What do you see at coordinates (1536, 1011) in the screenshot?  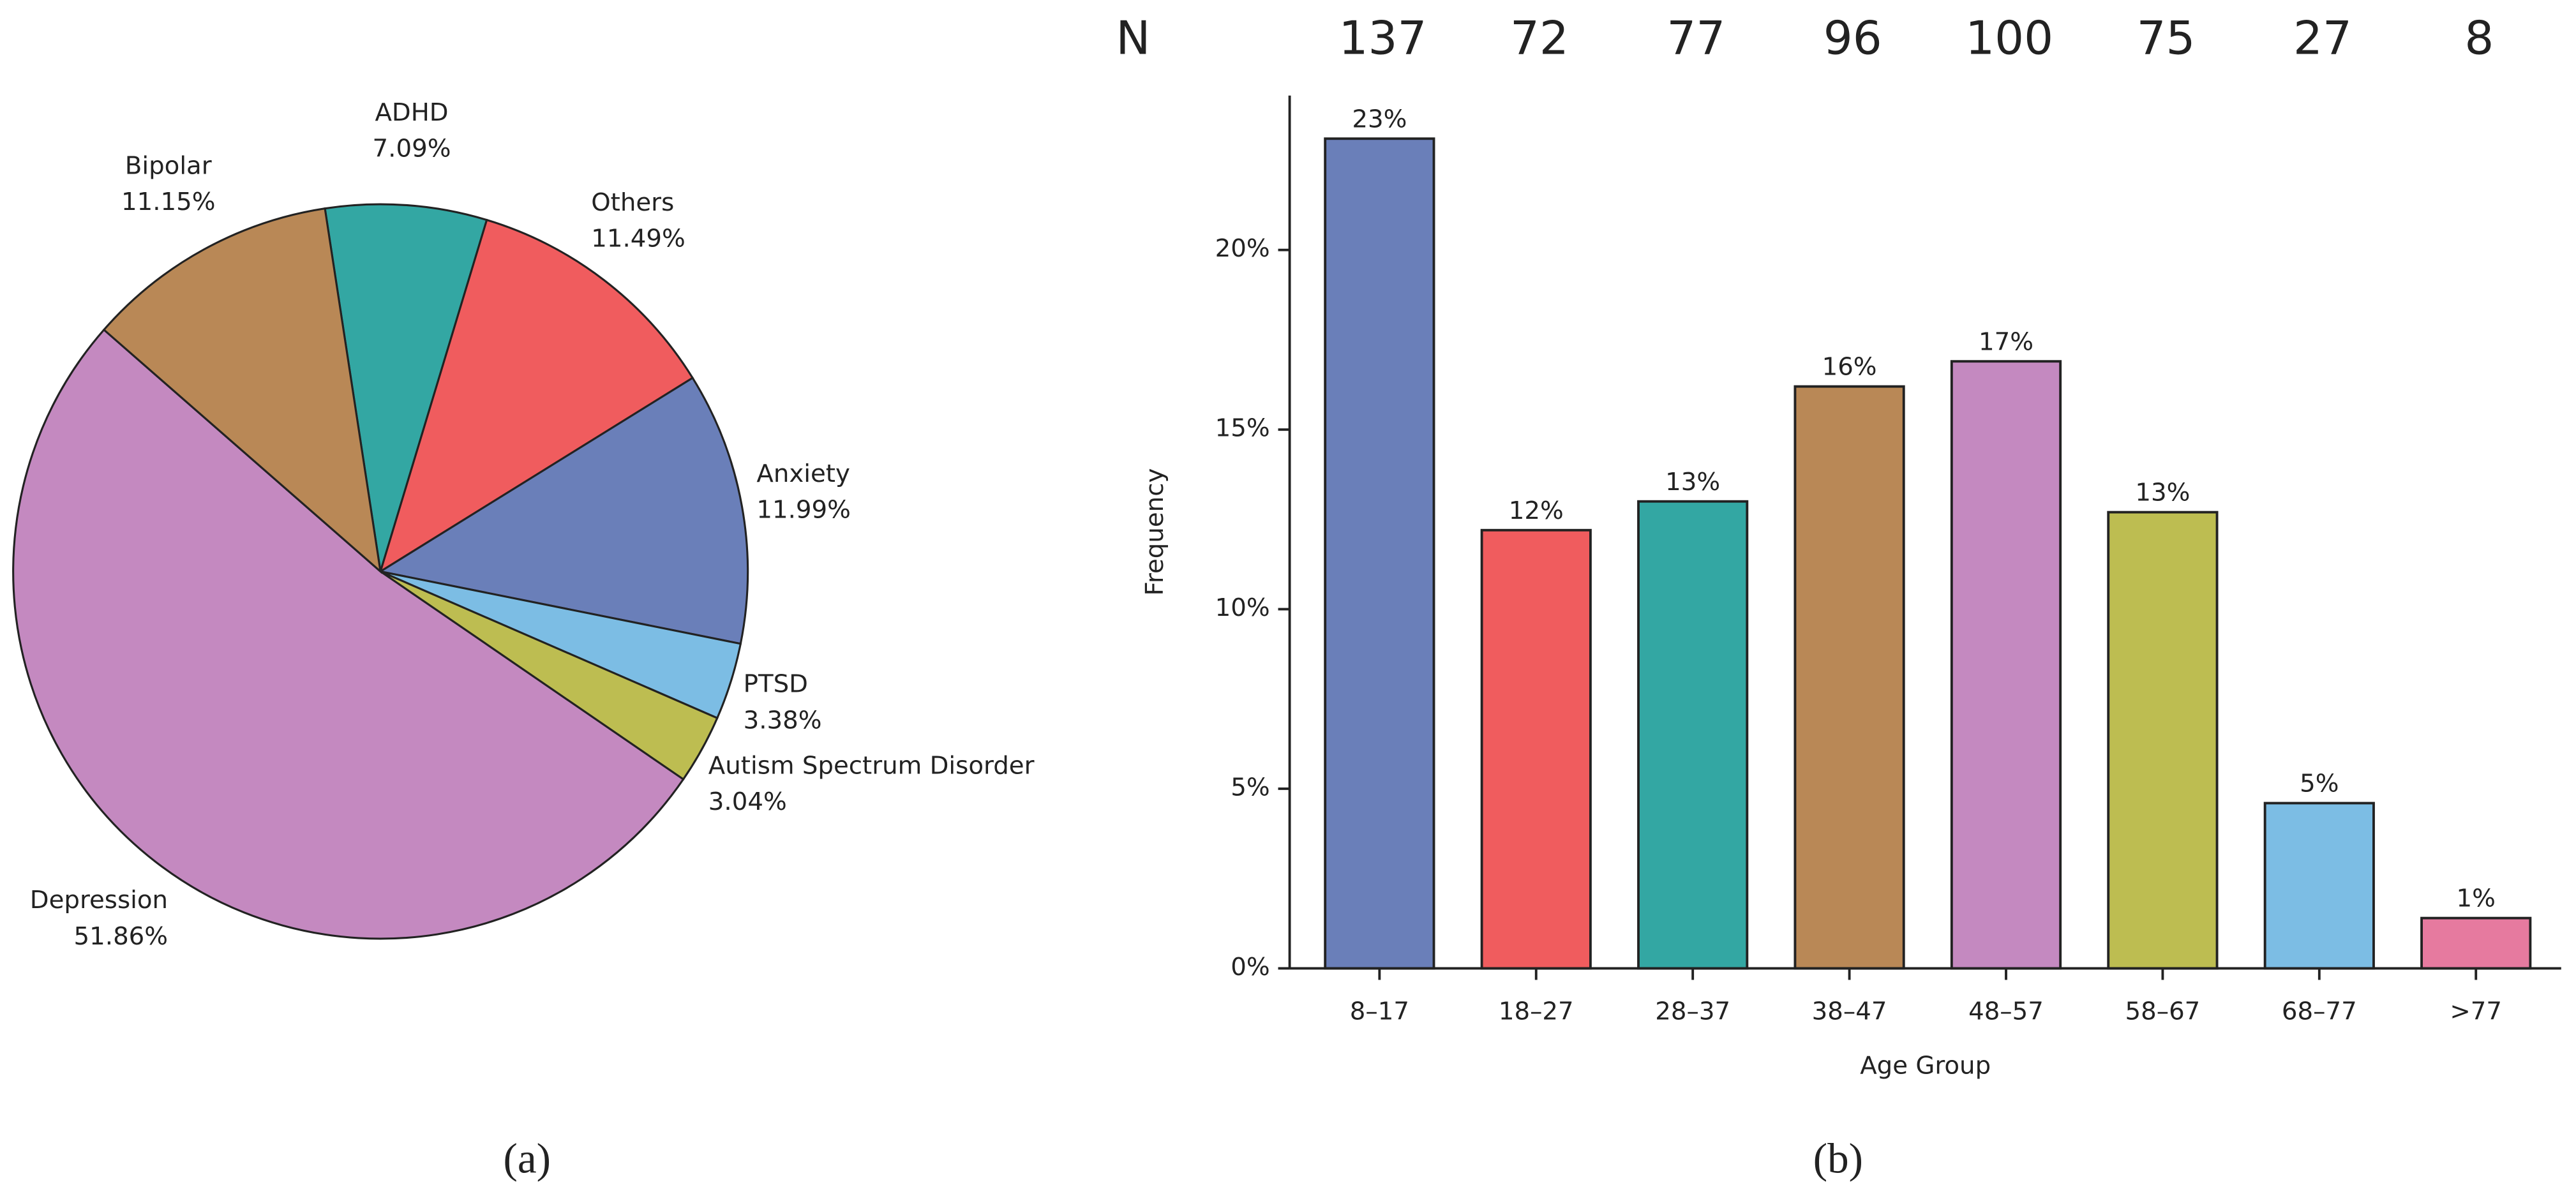 I see `x-tick-label: 18–27` at bounding box center [1536, 1011].